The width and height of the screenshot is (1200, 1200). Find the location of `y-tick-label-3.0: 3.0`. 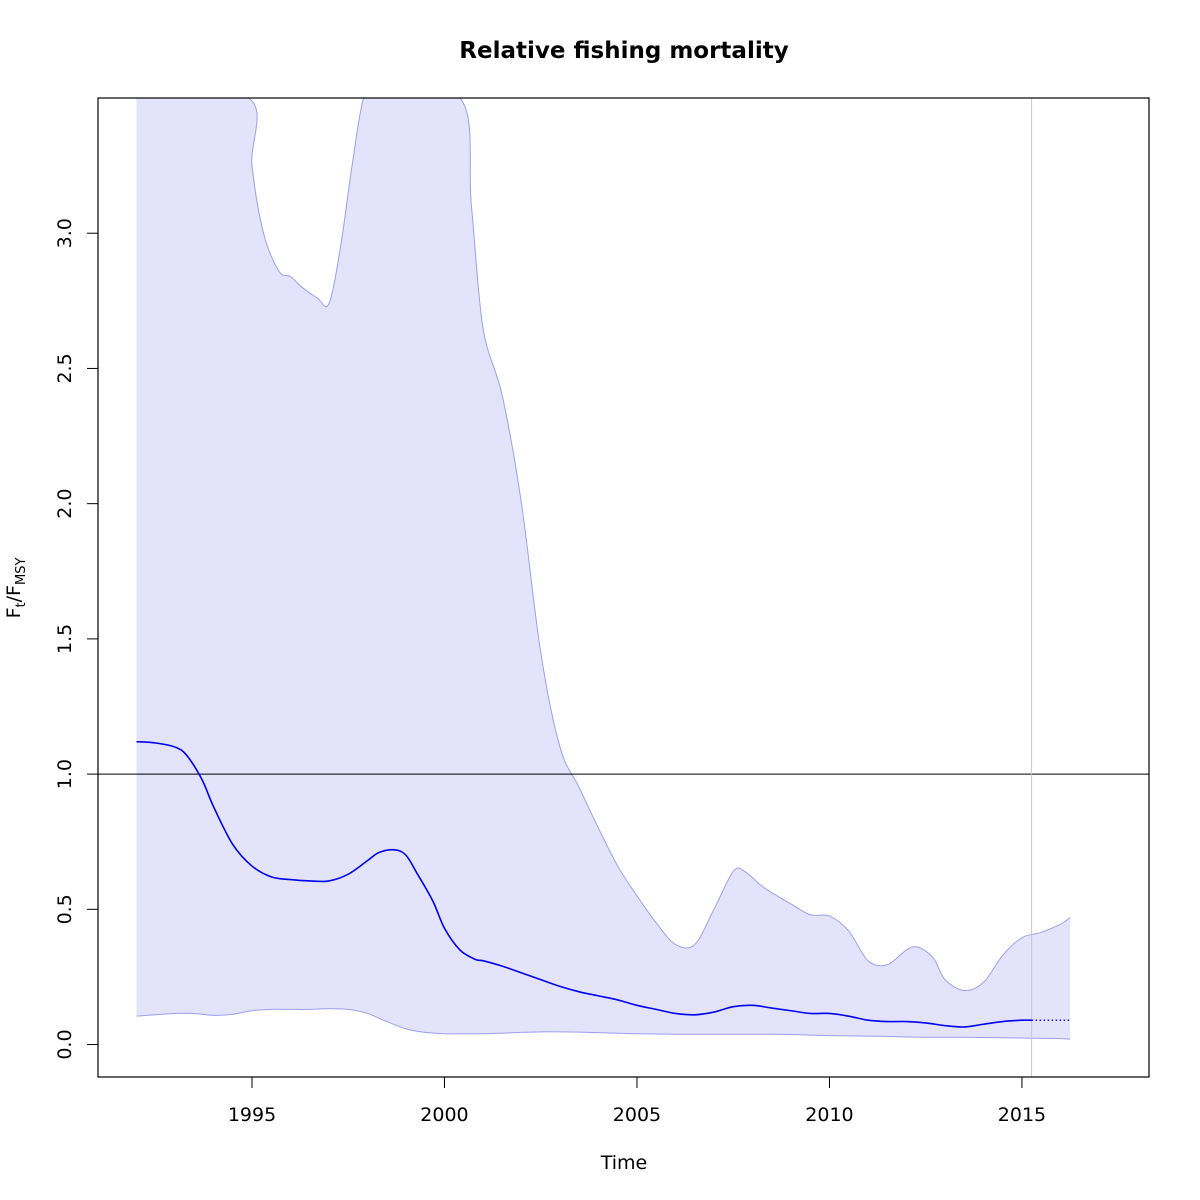

y-tick-label-3.0: 3.0 is located at coordinates (65, 233).